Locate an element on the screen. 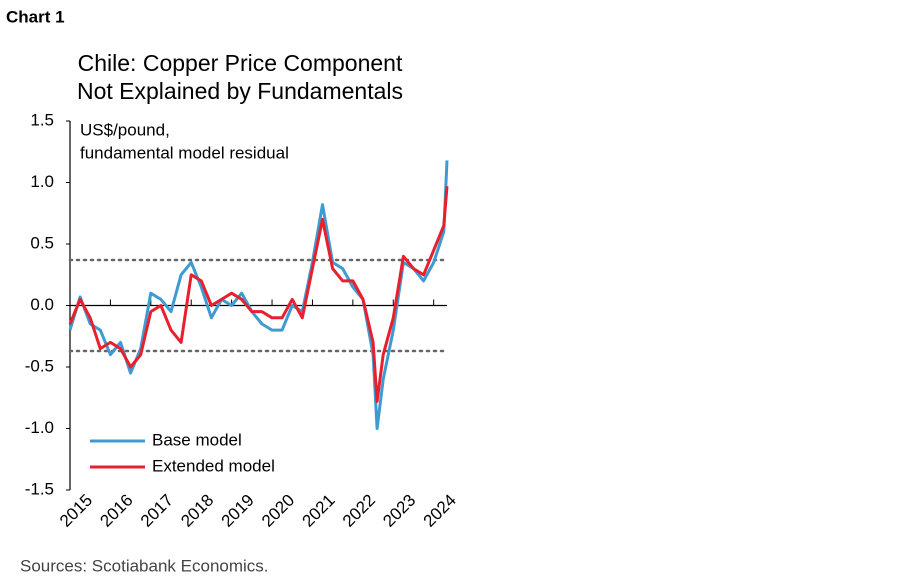  y-tick-label: 1.5 is located at coordinates (42, 119).